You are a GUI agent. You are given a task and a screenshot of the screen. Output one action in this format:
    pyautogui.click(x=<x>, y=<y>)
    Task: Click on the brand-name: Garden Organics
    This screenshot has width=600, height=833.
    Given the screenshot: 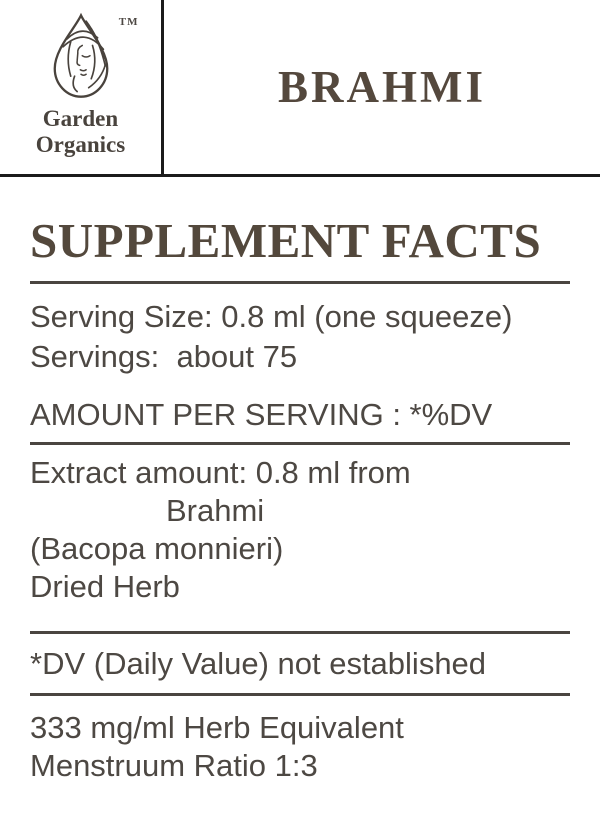 What is the action you would take?
    pyautogui.click(x=80, y=132)
    